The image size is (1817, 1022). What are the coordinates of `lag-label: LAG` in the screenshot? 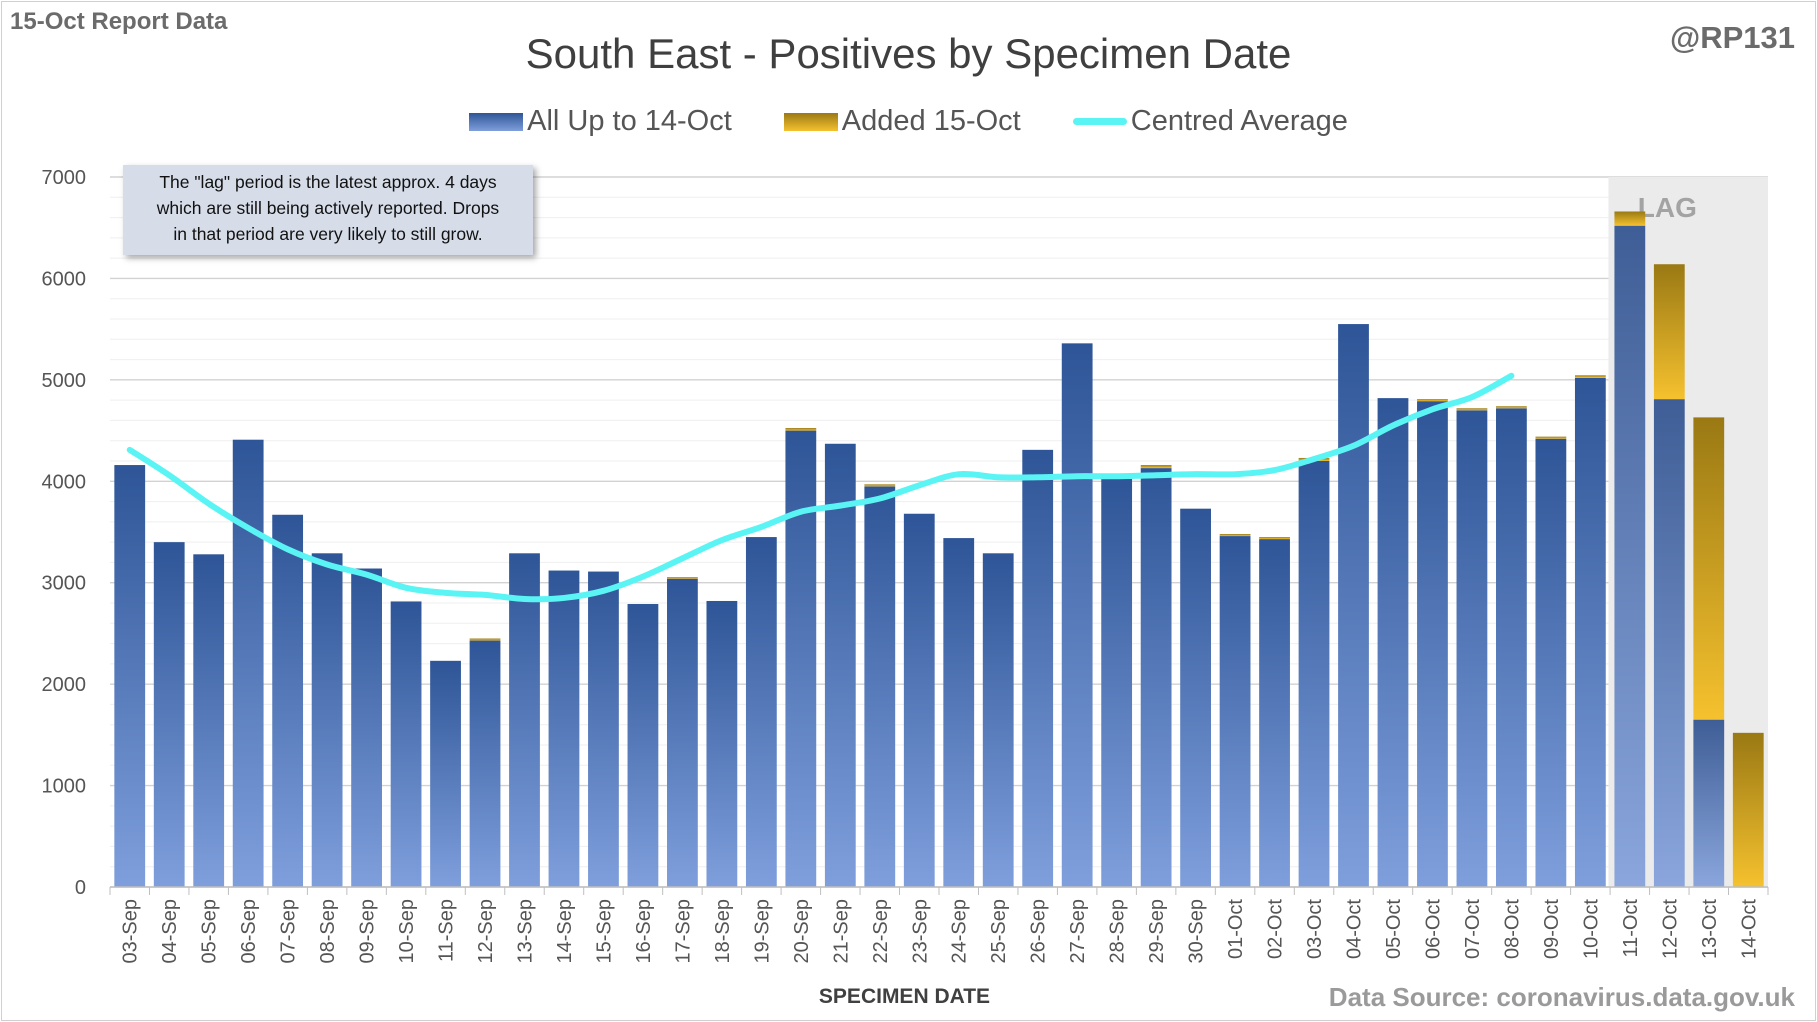 It's located at (1667, 207).